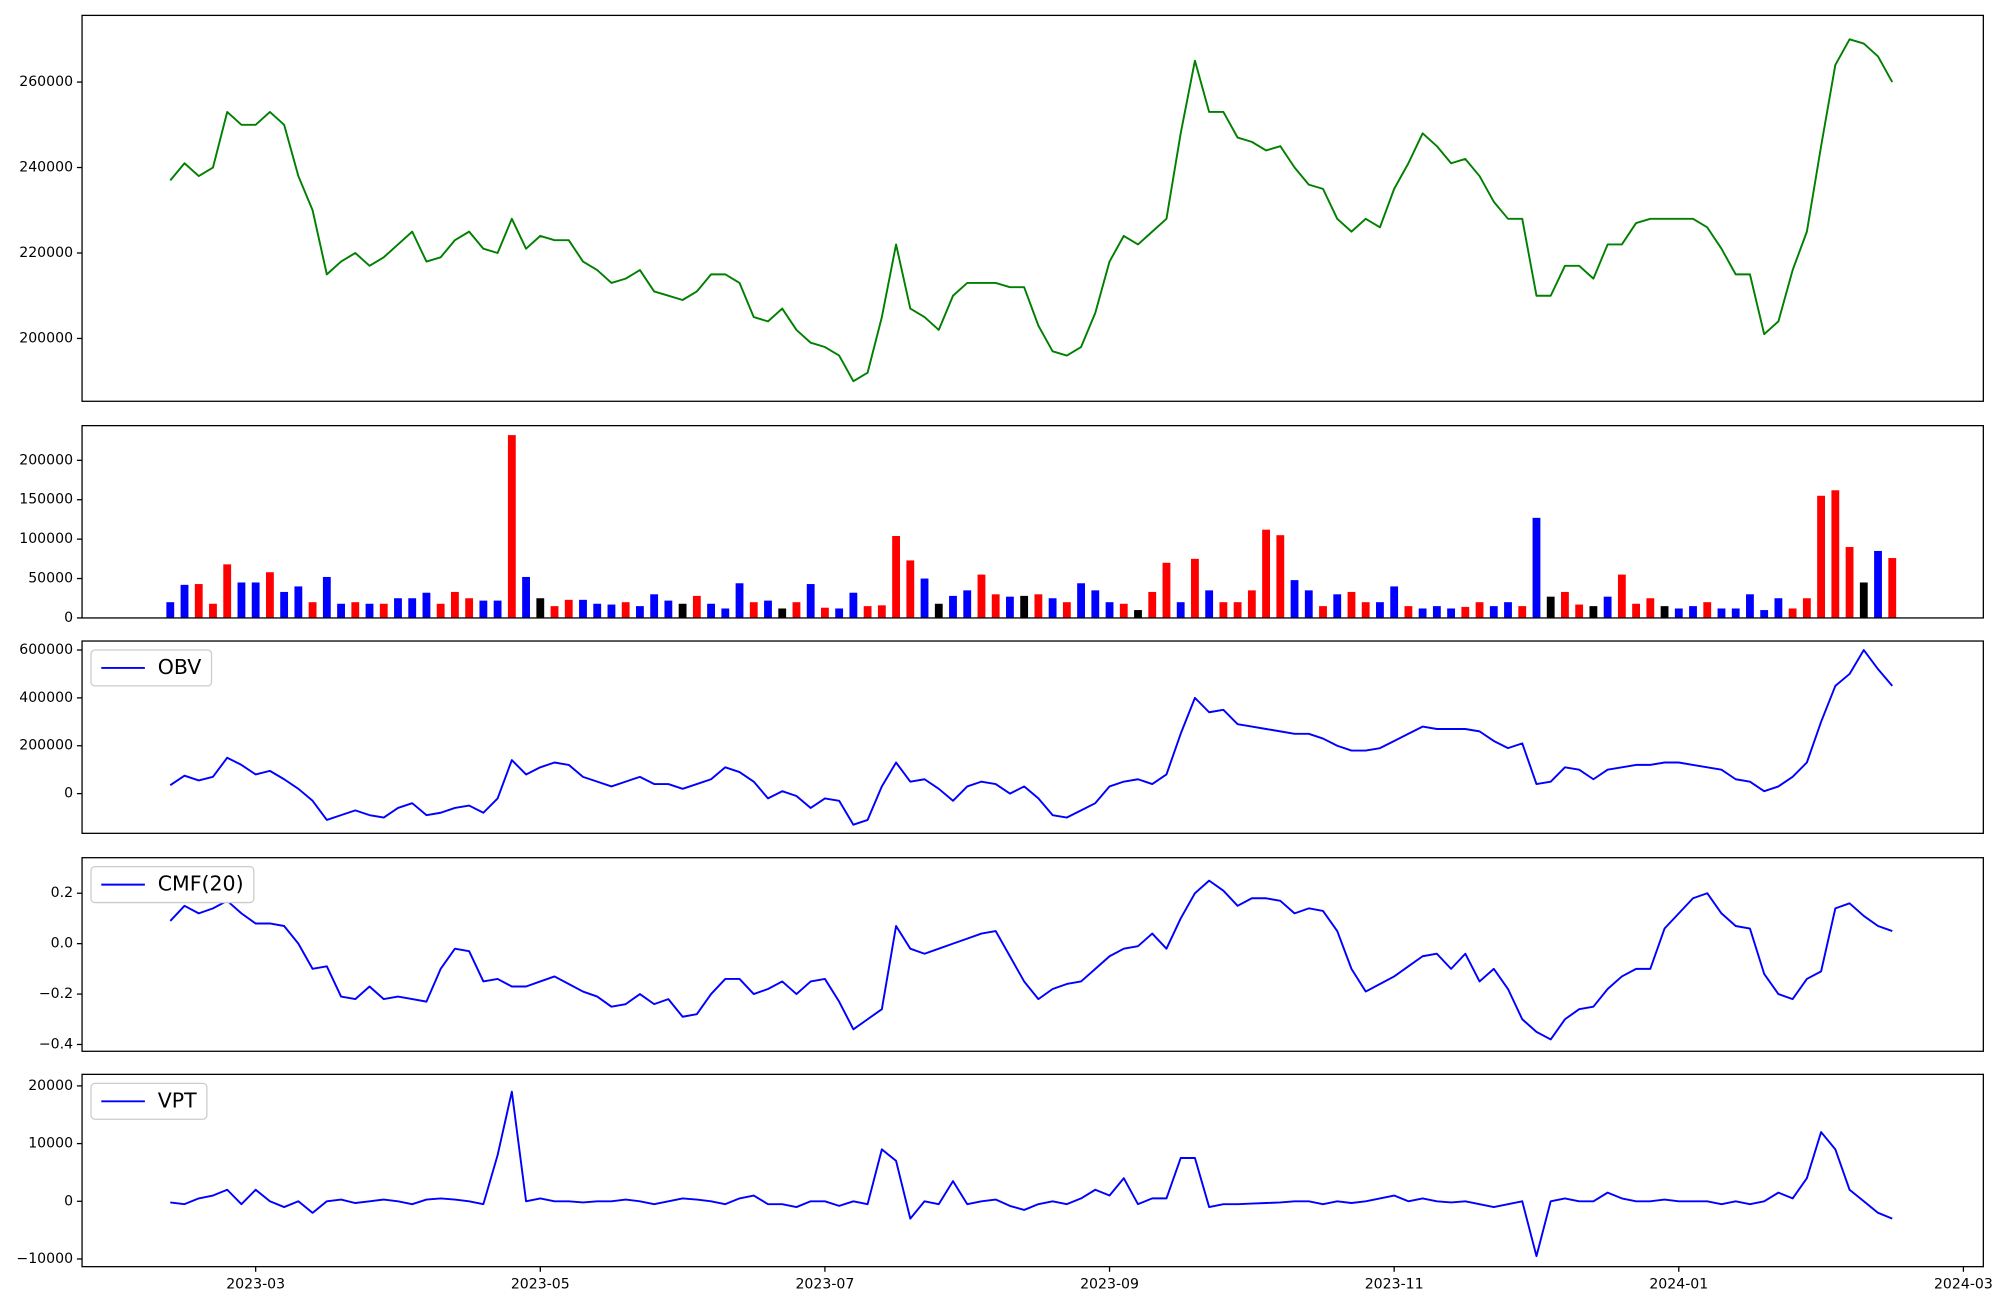  What do you see at coordinates (46, 253) in the screenshot?
I see `y-tick-label: 220000` at bounding box center [46, 253].